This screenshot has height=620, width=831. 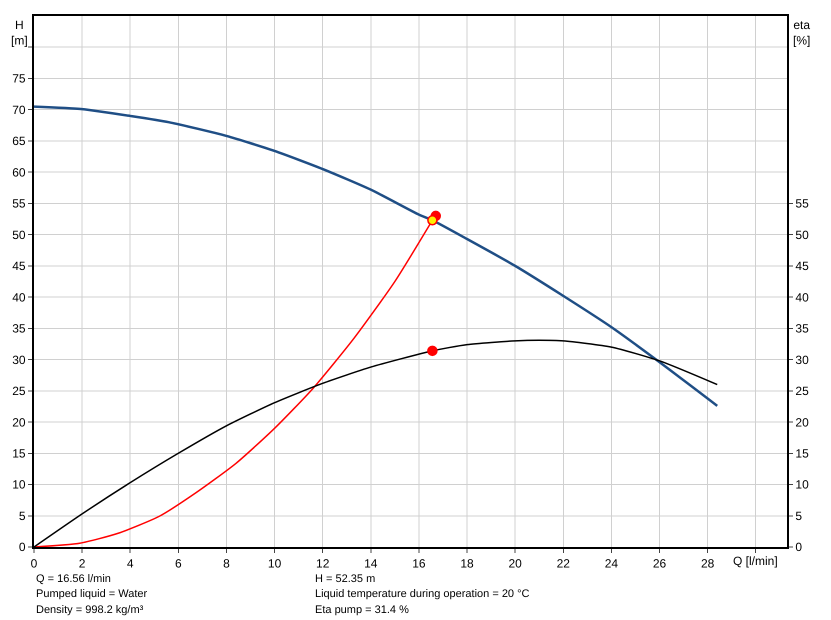 I want to click on x-tick-label: 24, so click(x=611, y=563).